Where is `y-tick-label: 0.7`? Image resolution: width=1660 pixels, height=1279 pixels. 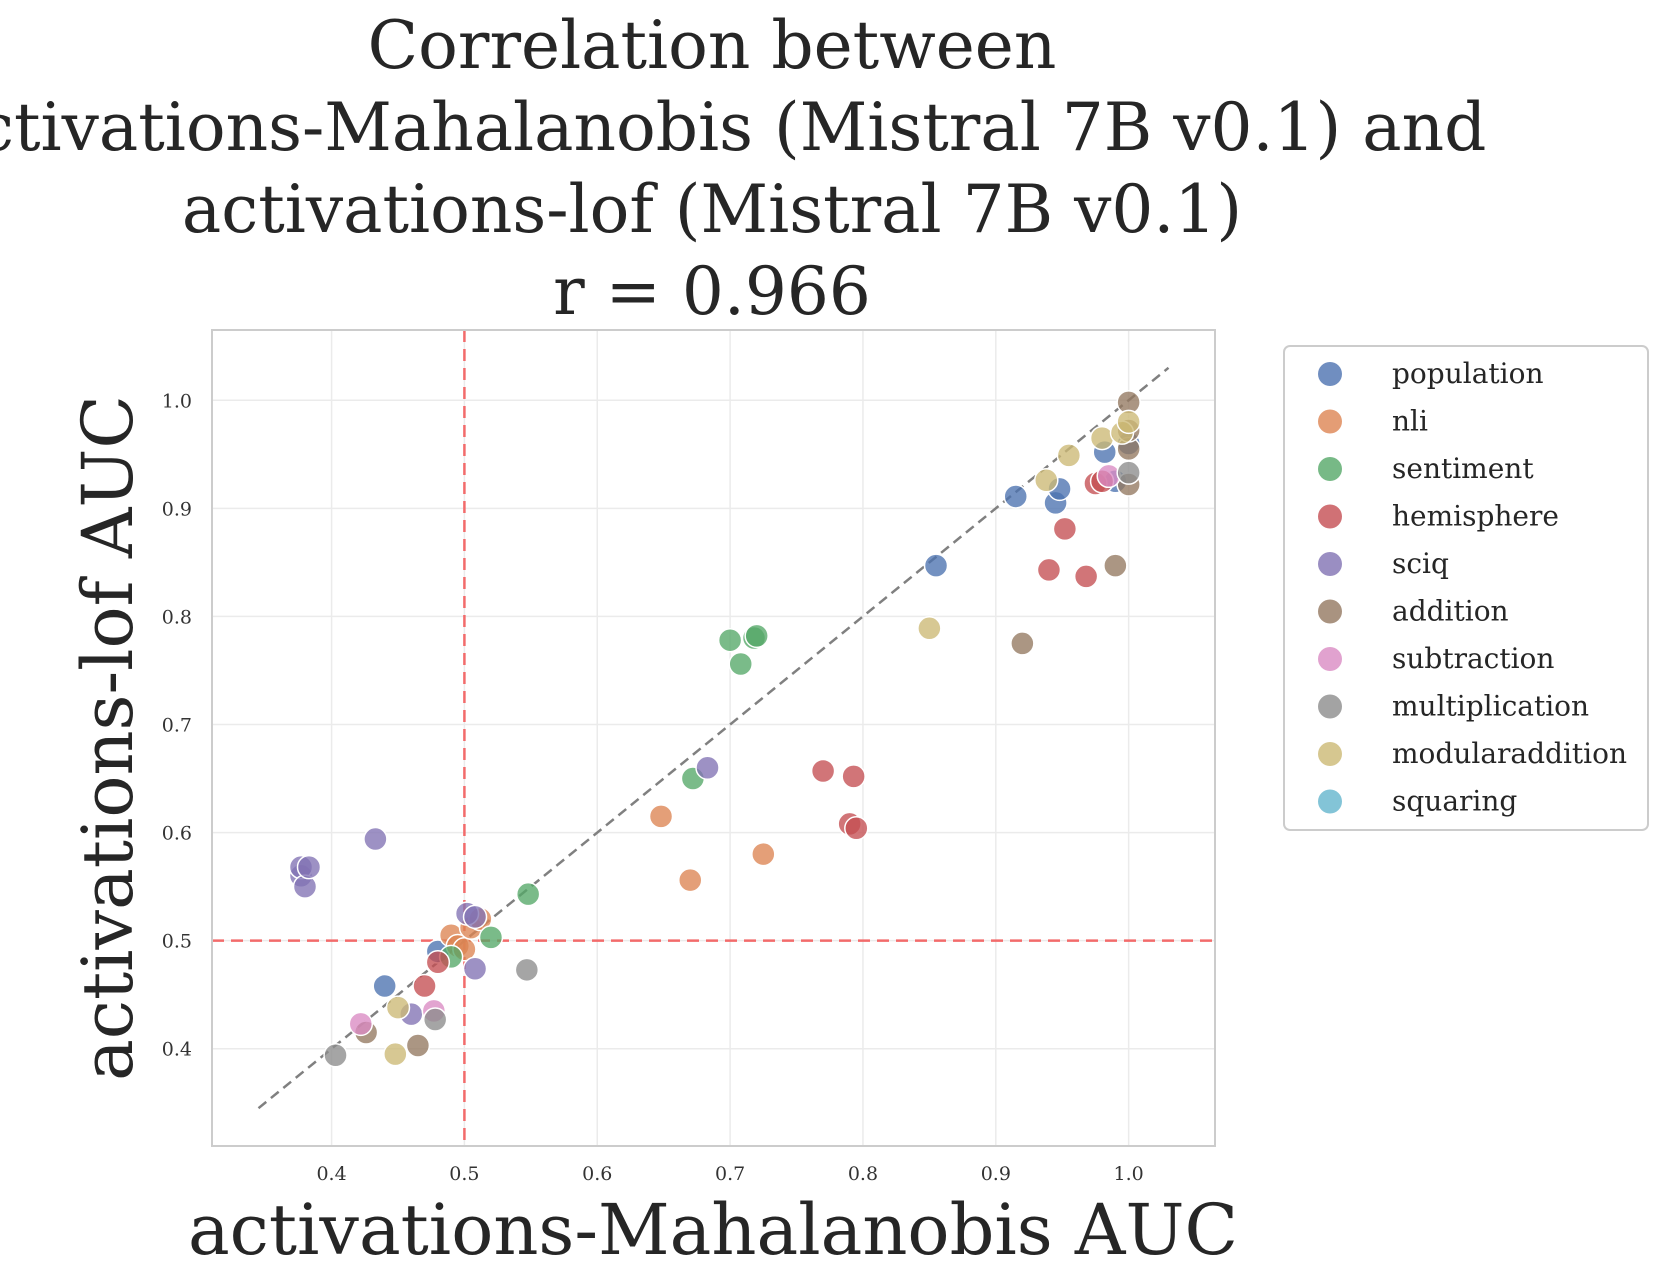
y-tick-label: 0.7 is located at coordinates (177, 725).